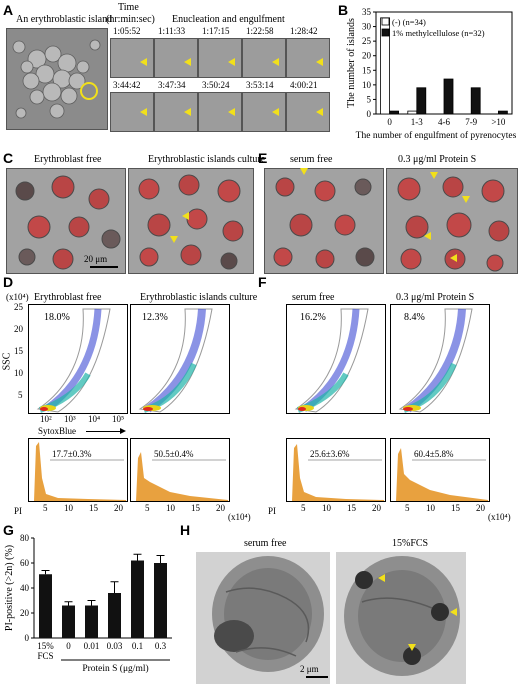  Describe the element at coordinates (440, 359) in the screenshot. I see `f-right-flow-plot` at that location.